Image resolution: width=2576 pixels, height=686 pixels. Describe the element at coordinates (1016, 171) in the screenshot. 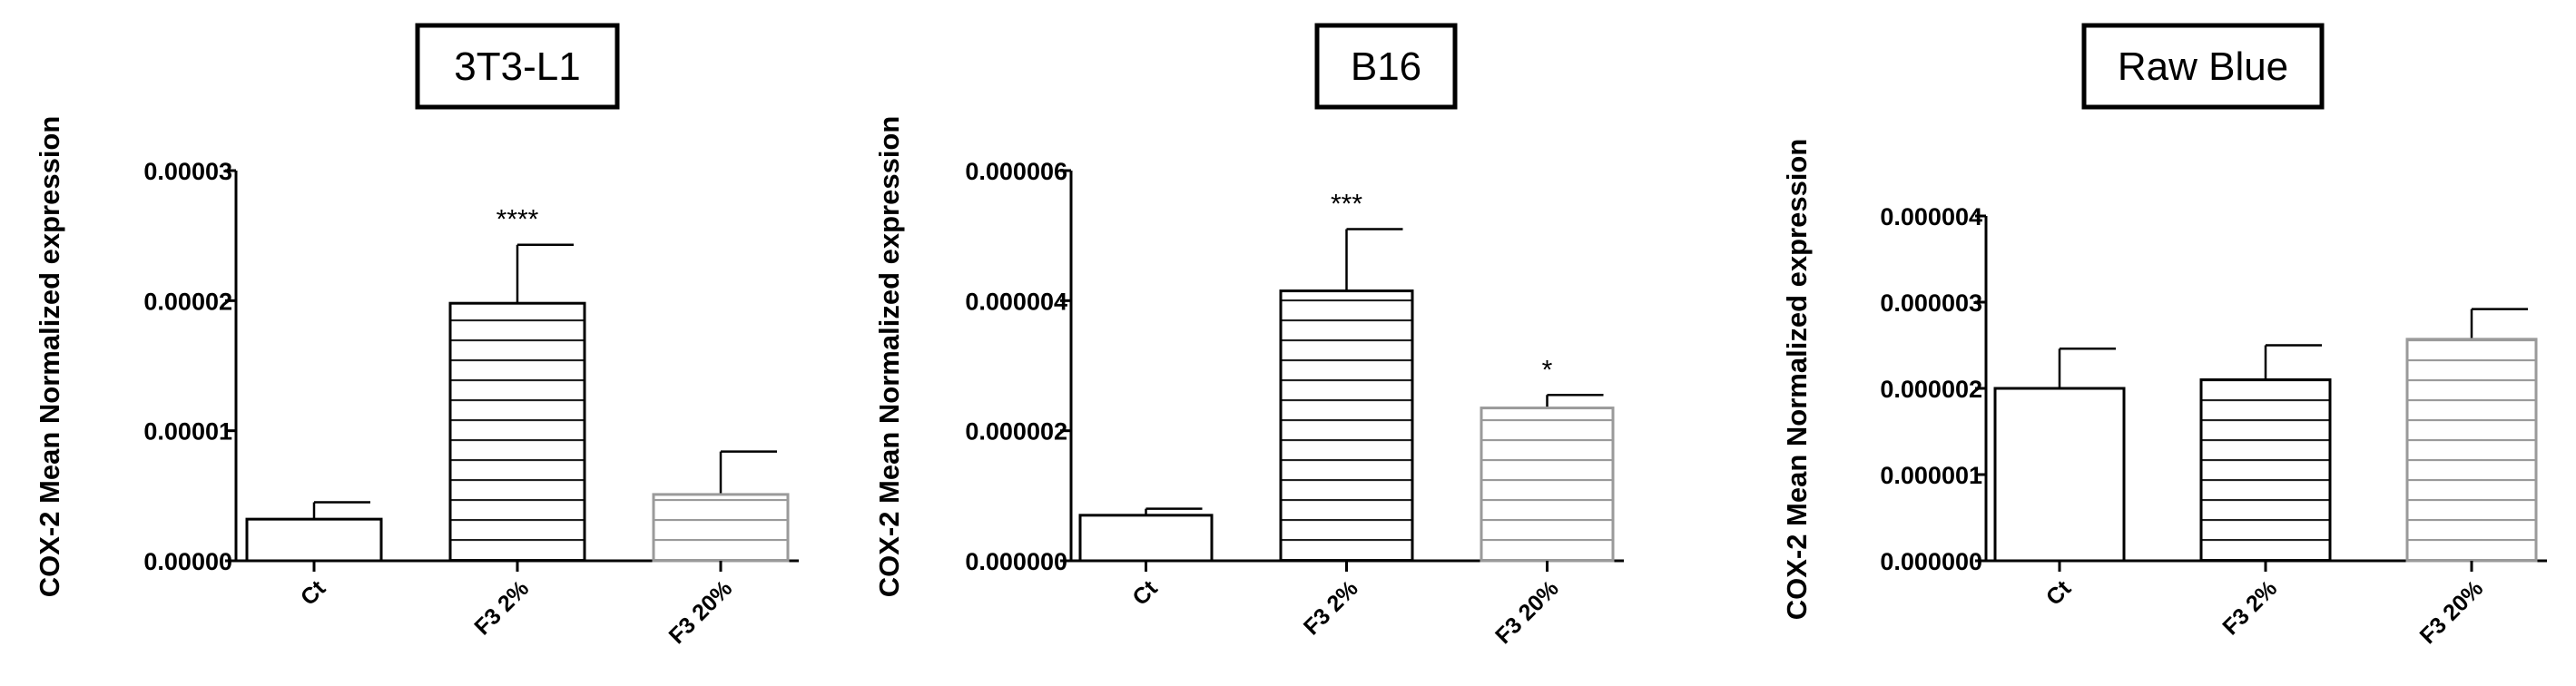

I see `y-tick-label: 0.000006` at that location.